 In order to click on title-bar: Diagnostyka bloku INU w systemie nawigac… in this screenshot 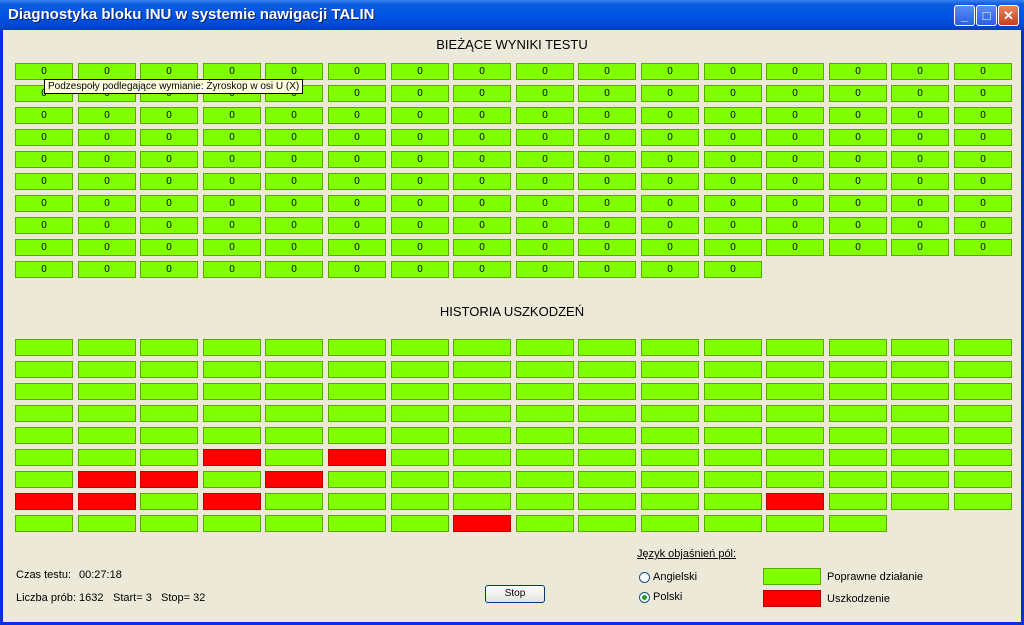, I will do `click(512, 15)`.